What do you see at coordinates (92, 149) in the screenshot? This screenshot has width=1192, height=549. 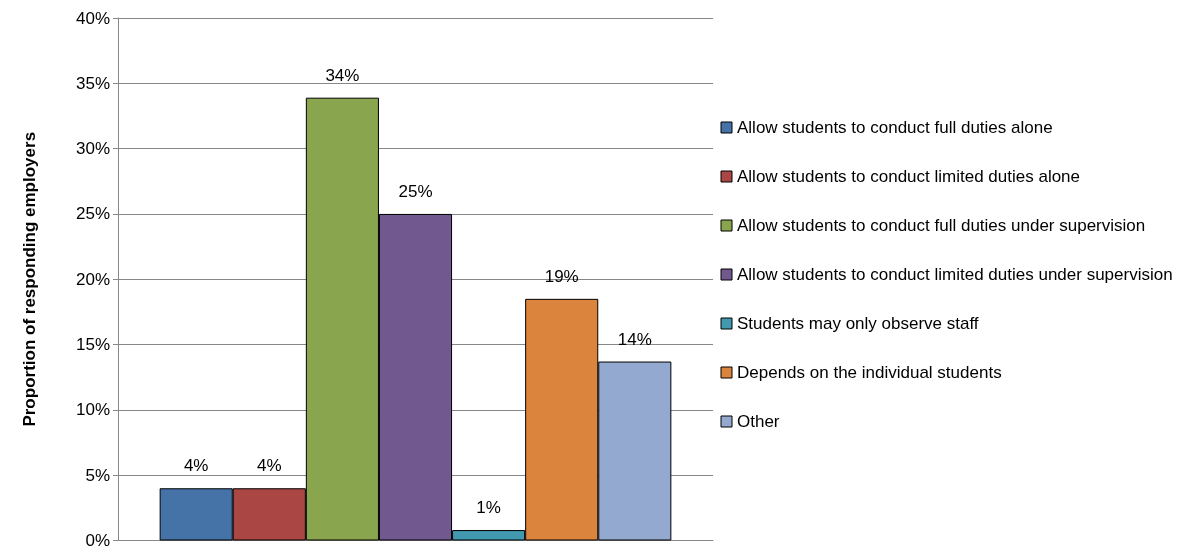 I see `y-tick-label: 30%` at bounding box center [92, 149].